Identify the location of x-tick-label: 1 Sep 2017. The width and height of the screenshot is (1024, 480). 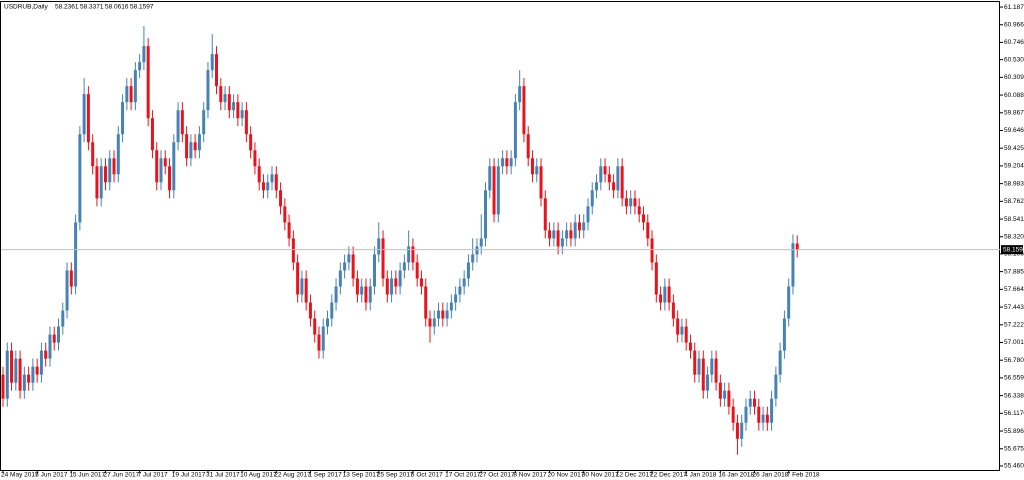
(325, 475).